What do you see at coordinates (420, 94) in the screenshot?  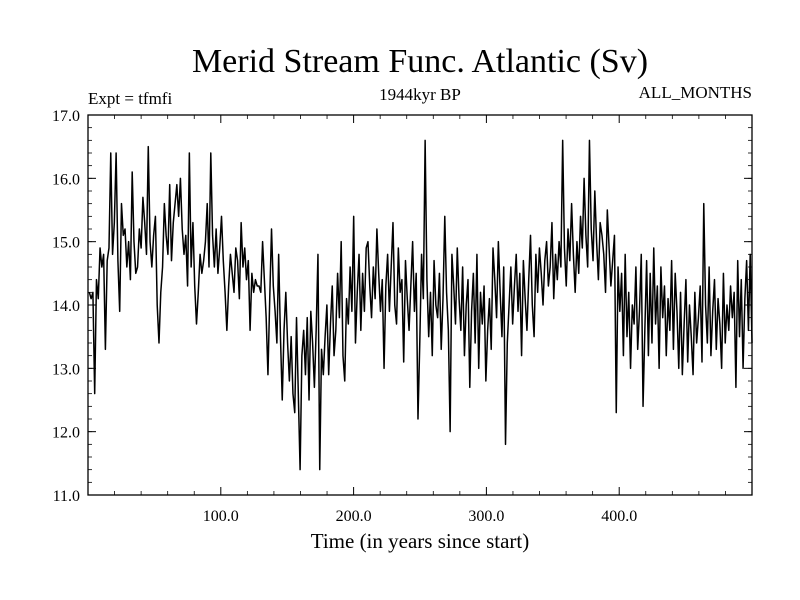 I see `chart-subtitle: 1944kyr BP` at bounding box center [420, 94].